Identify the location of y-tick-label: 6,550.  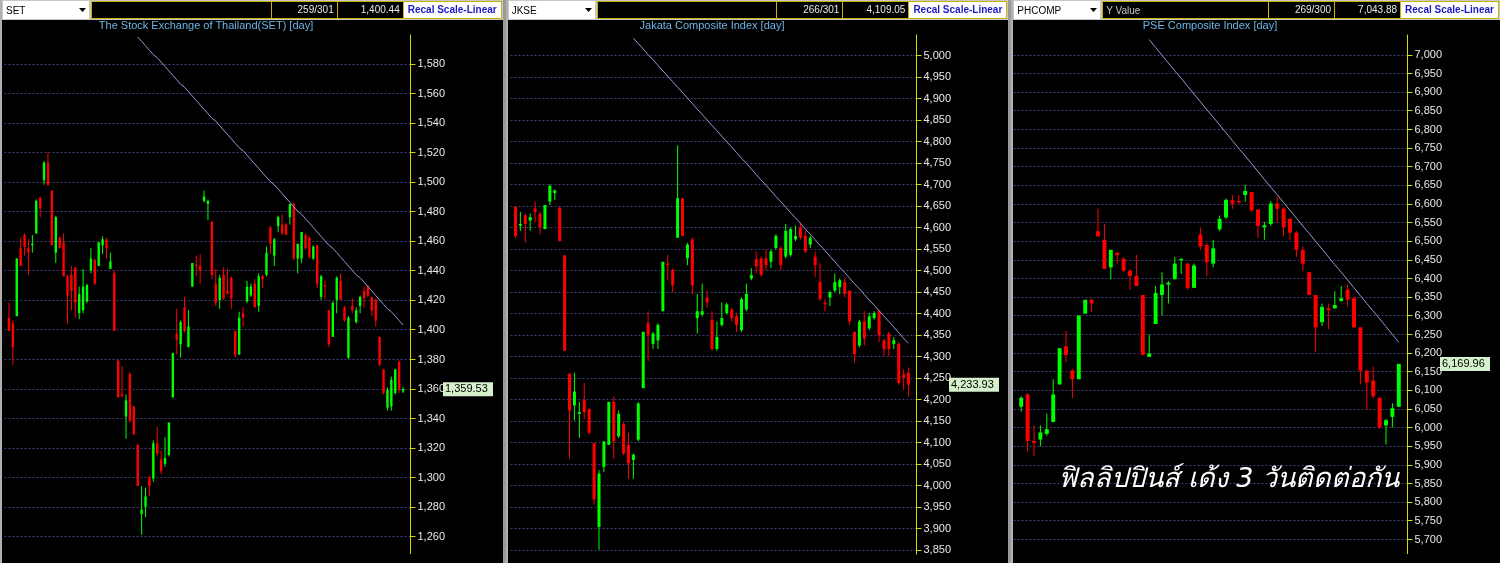
(1428, 221).